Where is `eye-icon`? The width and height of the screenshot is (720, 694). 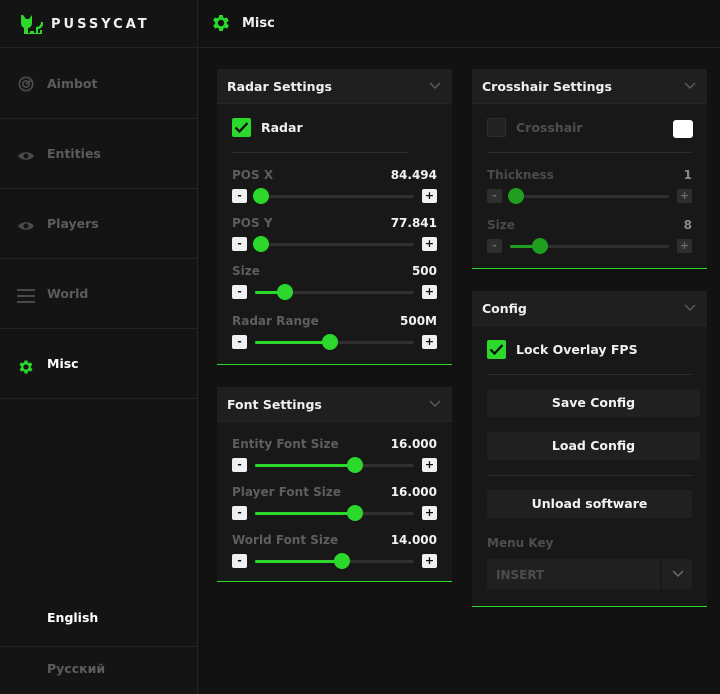 eye-icon is located at coordinates (26, 226).